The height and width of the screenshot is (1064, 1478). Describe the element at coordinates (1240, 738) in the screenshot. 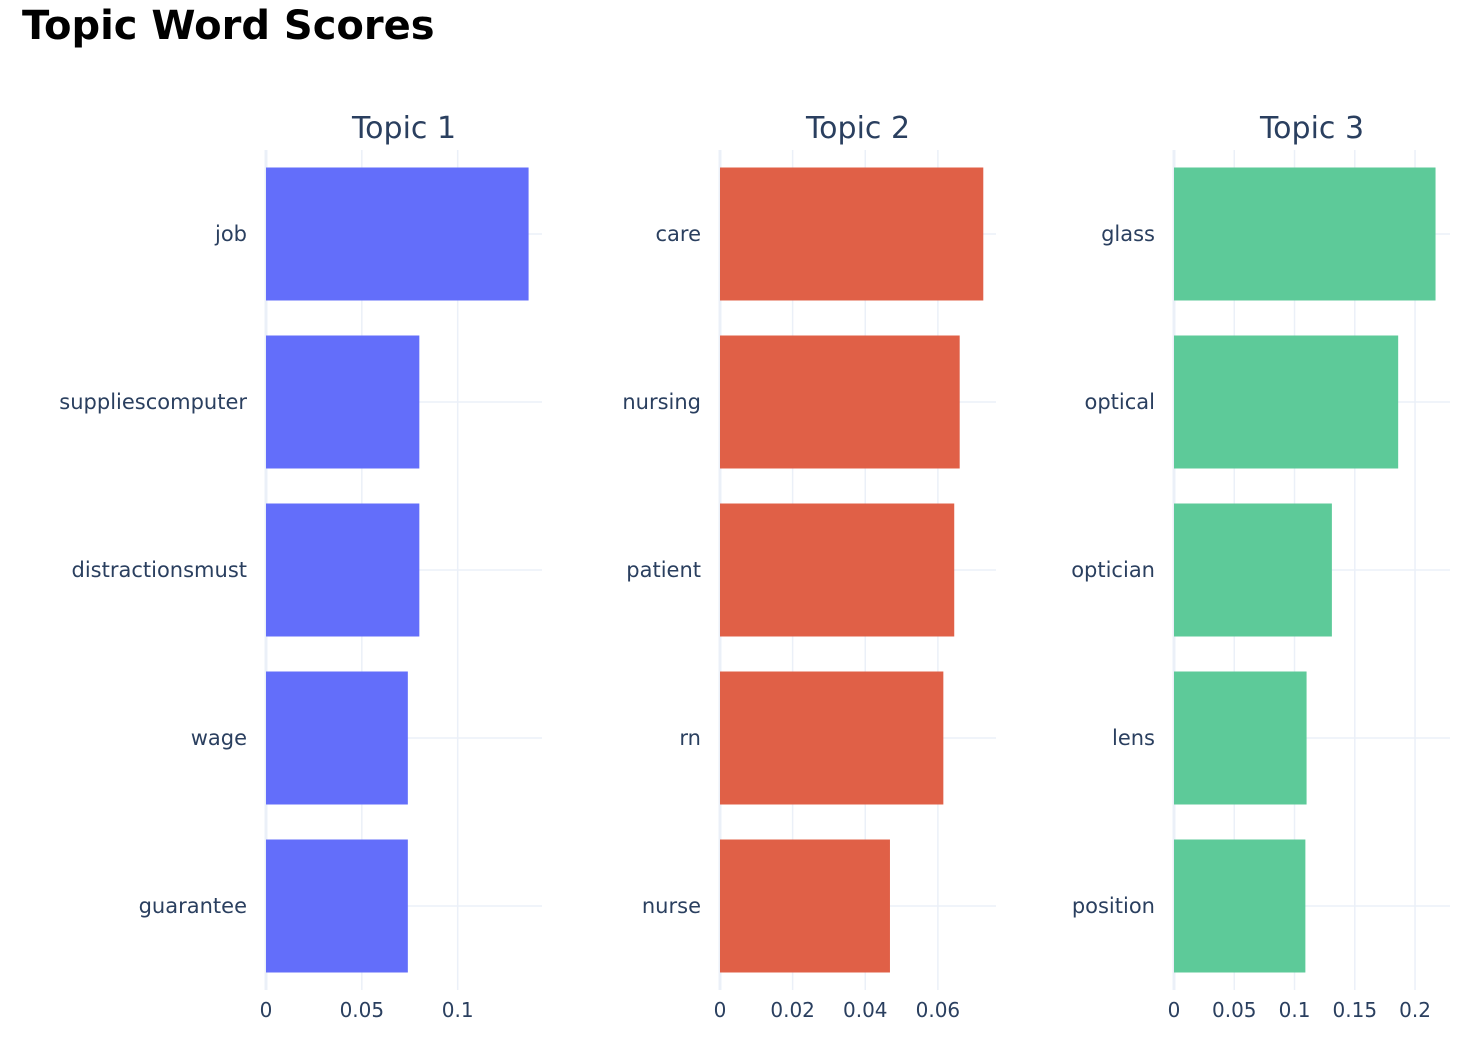

I see `topic-3-bar-lens` at that location.